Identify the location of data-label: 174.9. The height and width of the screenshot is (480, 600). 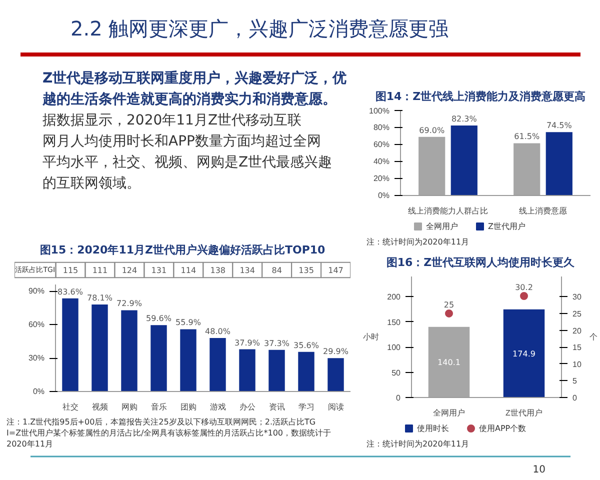
(524, 353).